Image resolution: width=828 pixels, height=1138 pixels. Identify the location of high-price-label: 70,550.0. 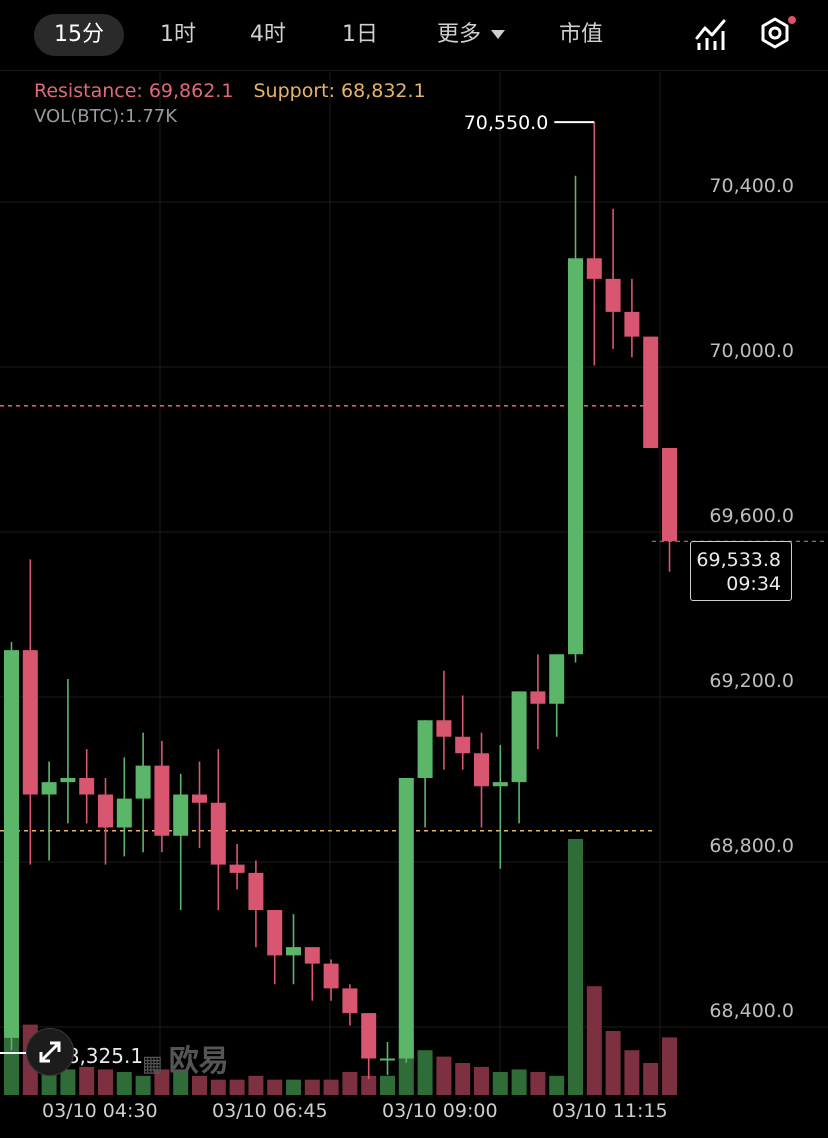
(506, 123).